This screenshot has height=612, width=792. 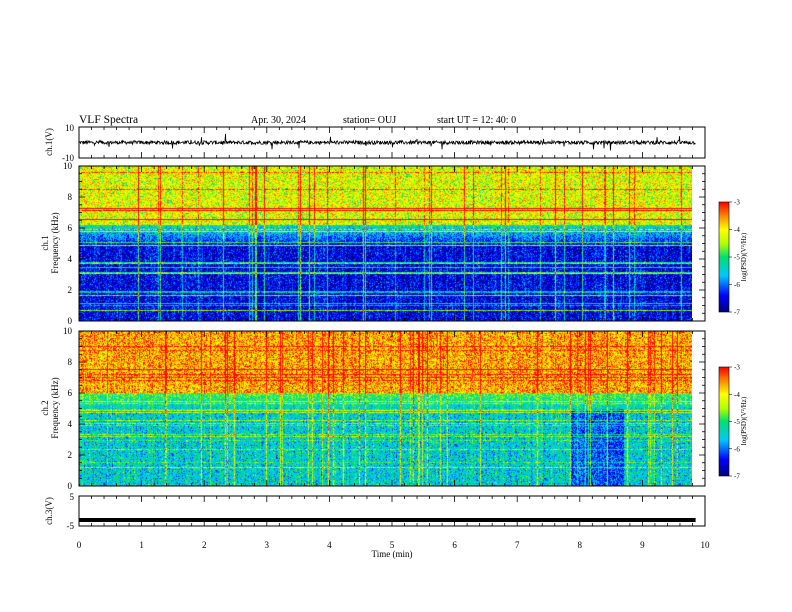 I want to click on ch1-waveform-line, so click(x=387, y=142).